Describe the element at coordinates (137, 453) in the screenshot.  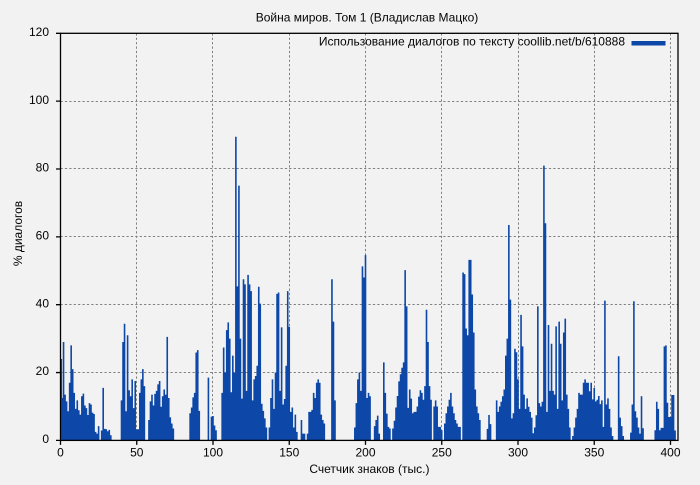
I see `svg-text: 50` at that location.